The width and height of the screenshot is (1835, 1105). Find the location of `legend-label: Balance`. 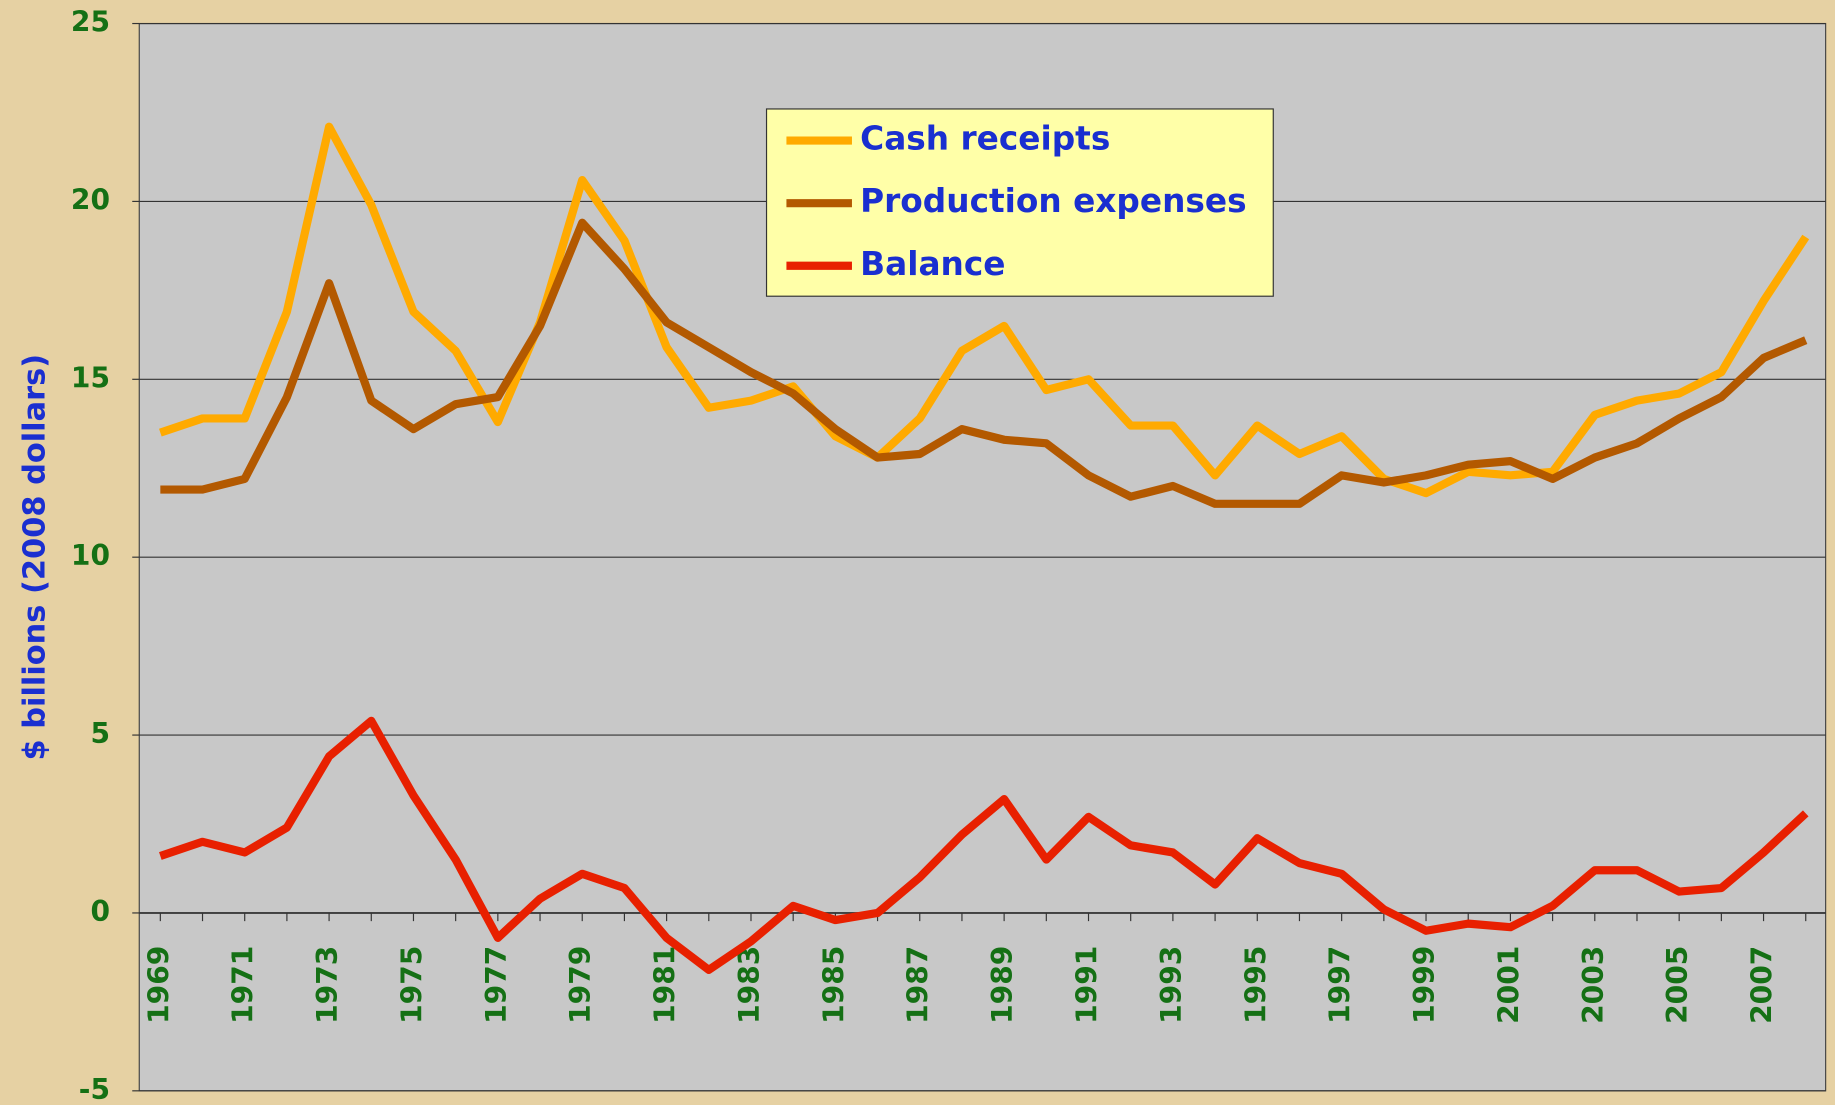

legend-label: Balance is located at coordinates (932, 264).